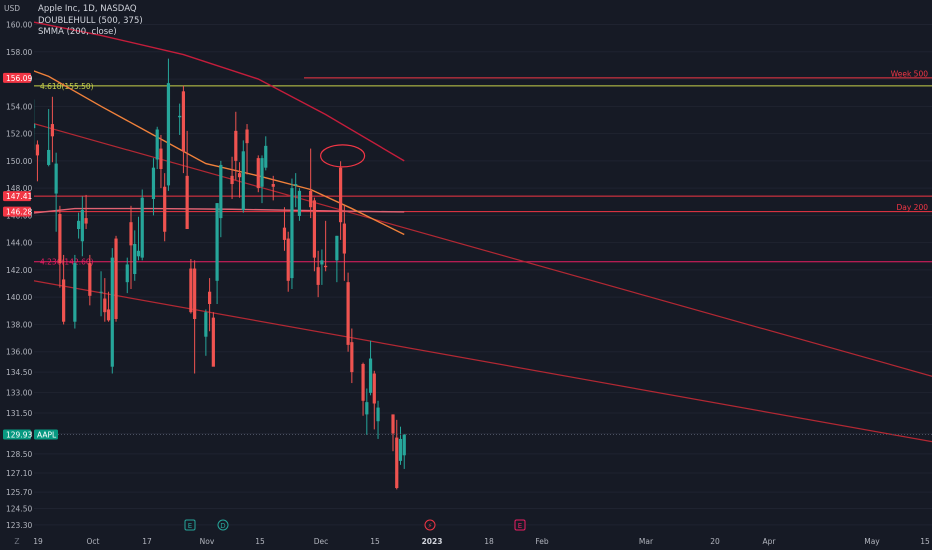  I want to click on x-tick-label: May, so click(872, 541).